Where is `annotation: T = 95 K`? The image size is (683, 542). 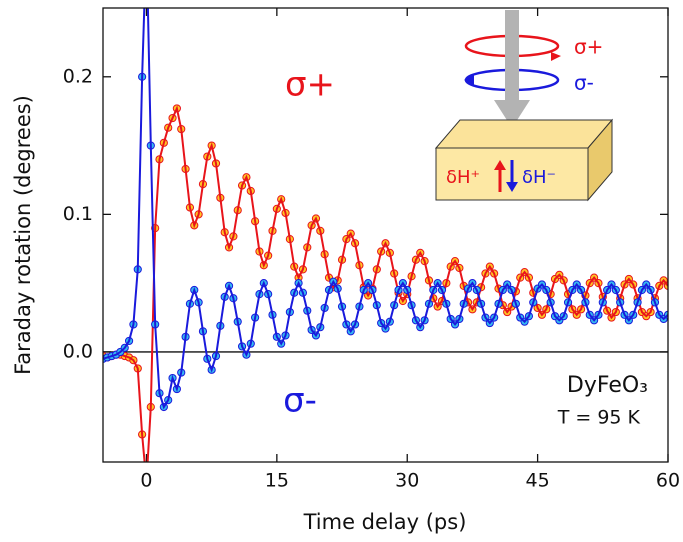
annotation: T = 95 K is located at coordinates (599, 418).